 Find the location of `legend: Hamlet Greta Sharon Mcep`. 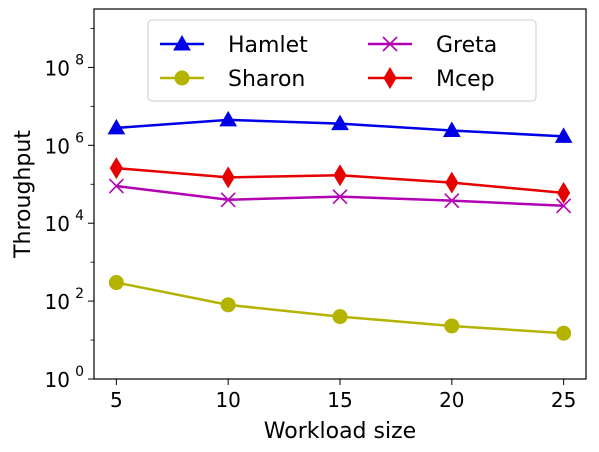

legend: Hamlet Greta Sharon Mcep is located at coordinates (342, 60).